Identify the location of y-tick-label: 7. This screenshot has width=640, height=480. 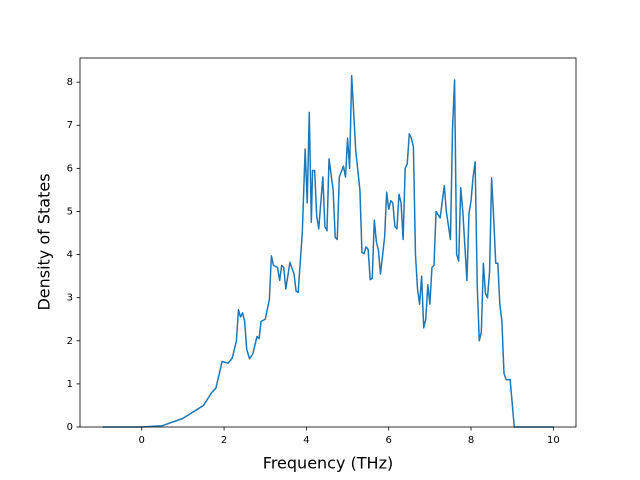
(70, 125).